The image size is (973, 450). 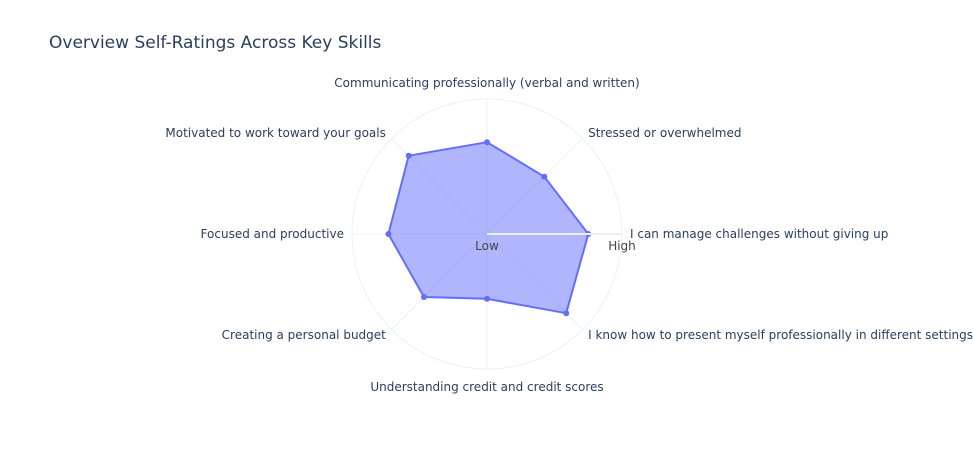 What do you see at coordinates (622, 246) in the screenshot?
I see `radial-tick-label: High` at bounding box center [622, 246].